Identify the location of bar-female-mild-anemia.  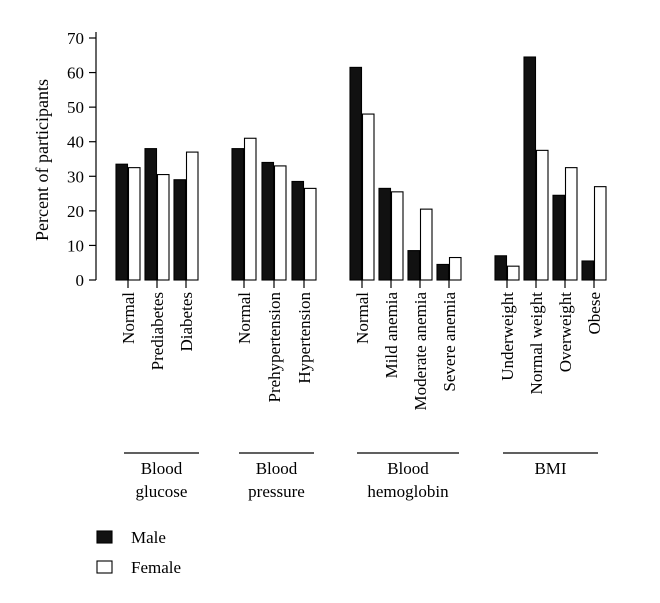
(397, 236).